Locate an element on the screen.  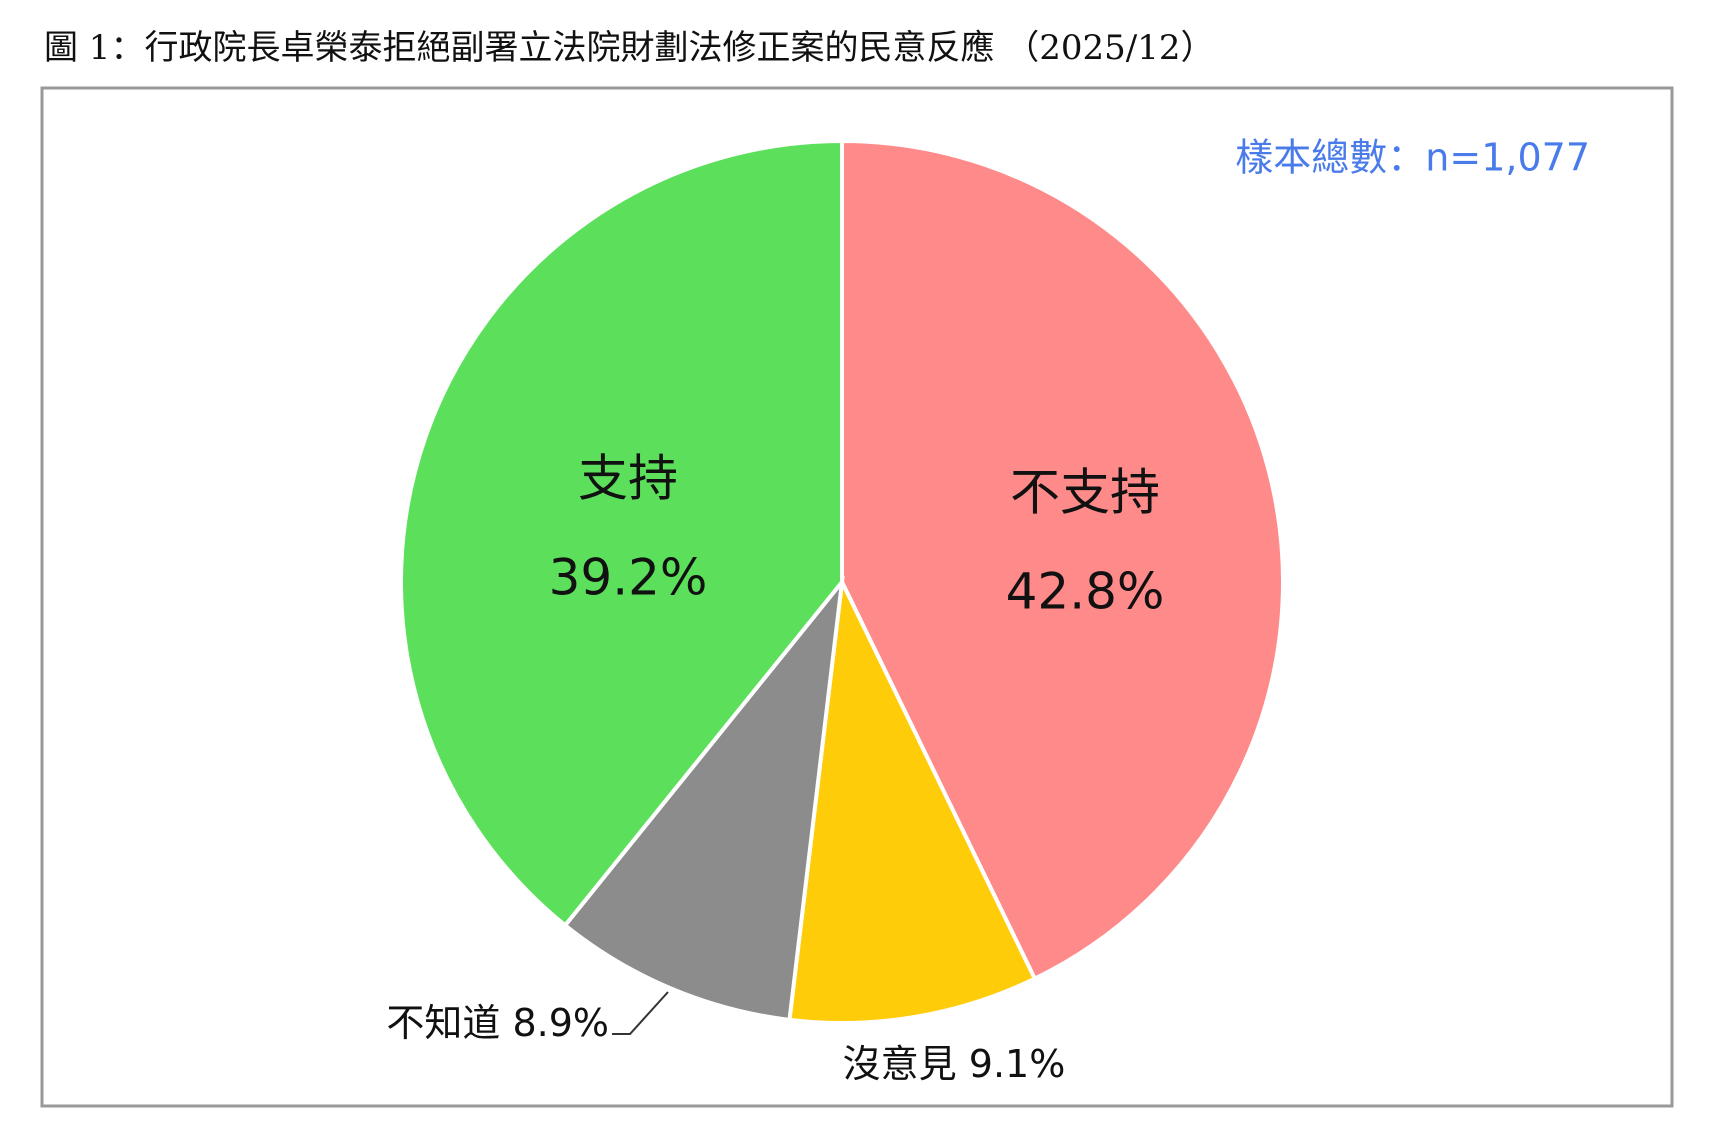
annotation: 樣本總數：n=1,077 is located at coordinates (1412, 158).